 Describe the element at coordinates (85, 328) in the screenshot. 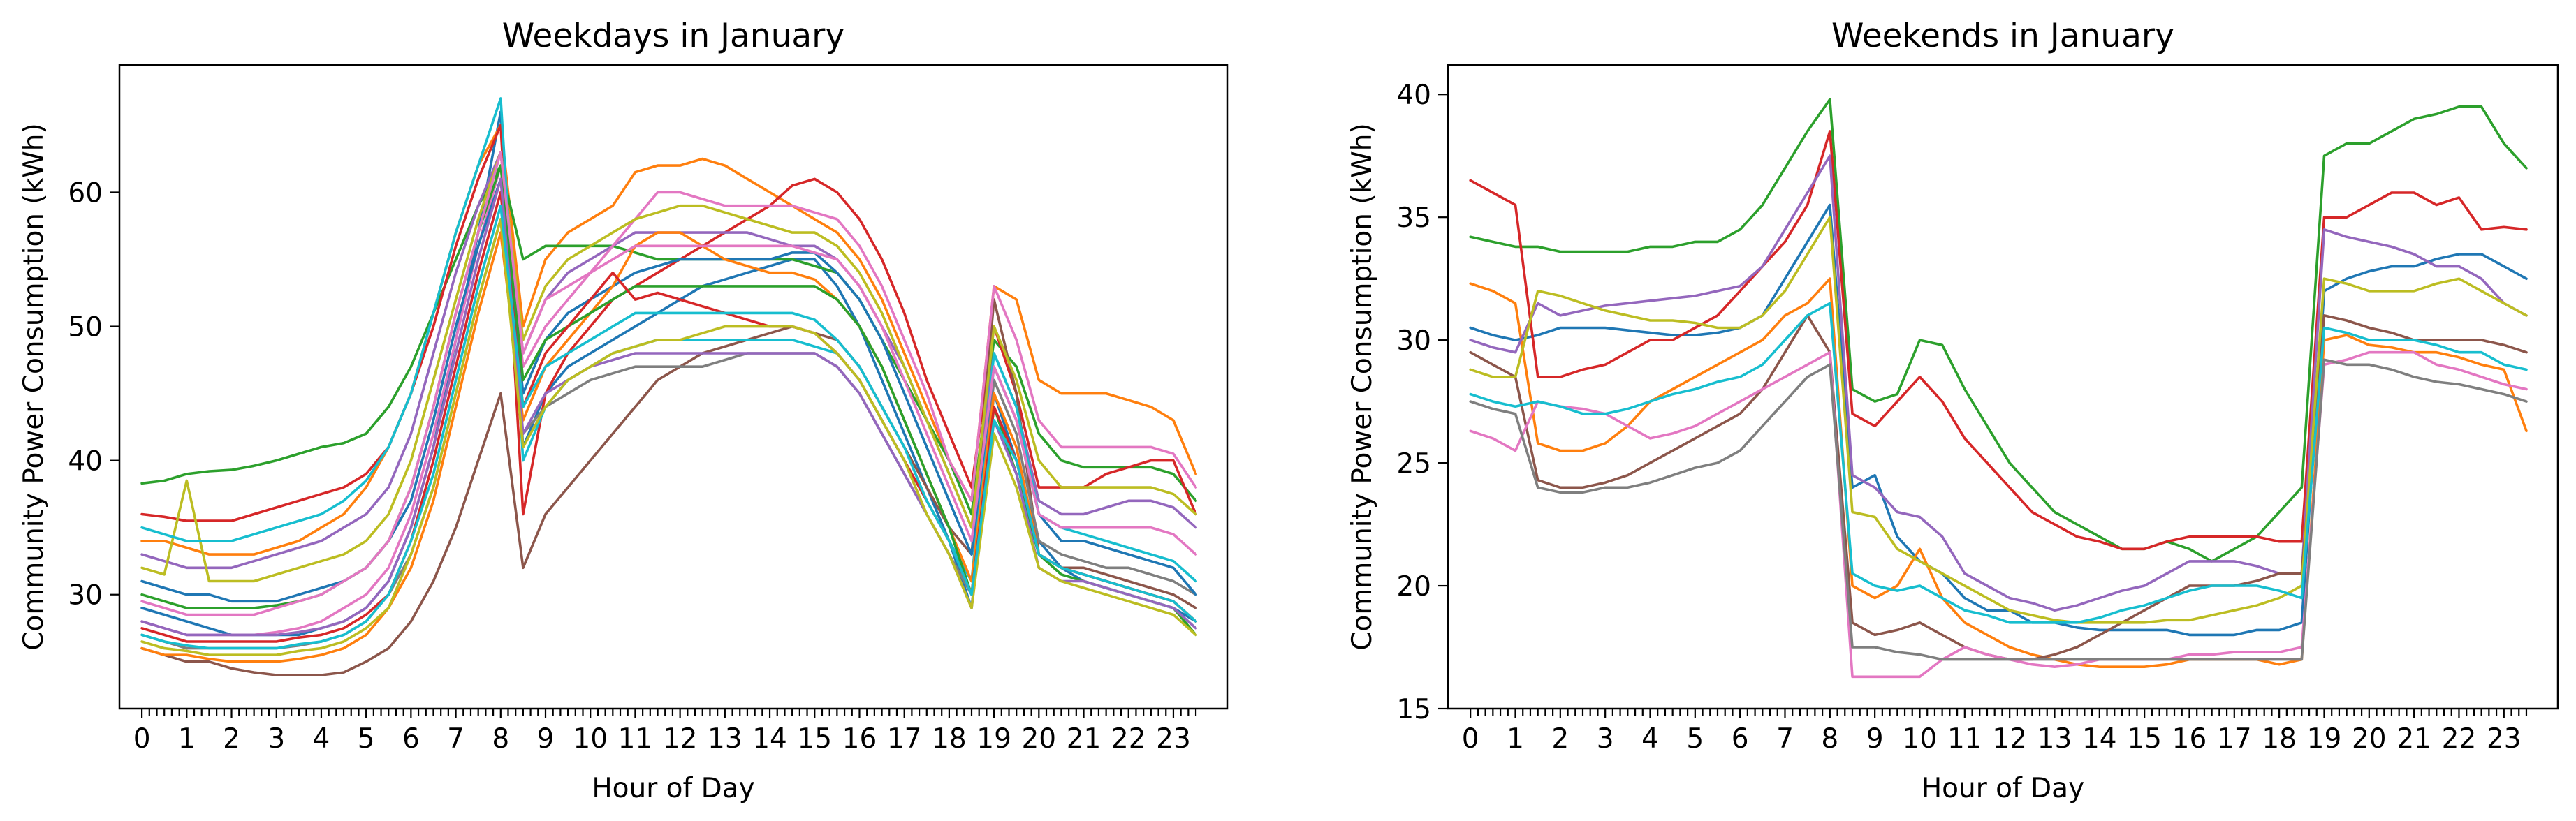

I see `y-tick-label-50: 50` at that location.